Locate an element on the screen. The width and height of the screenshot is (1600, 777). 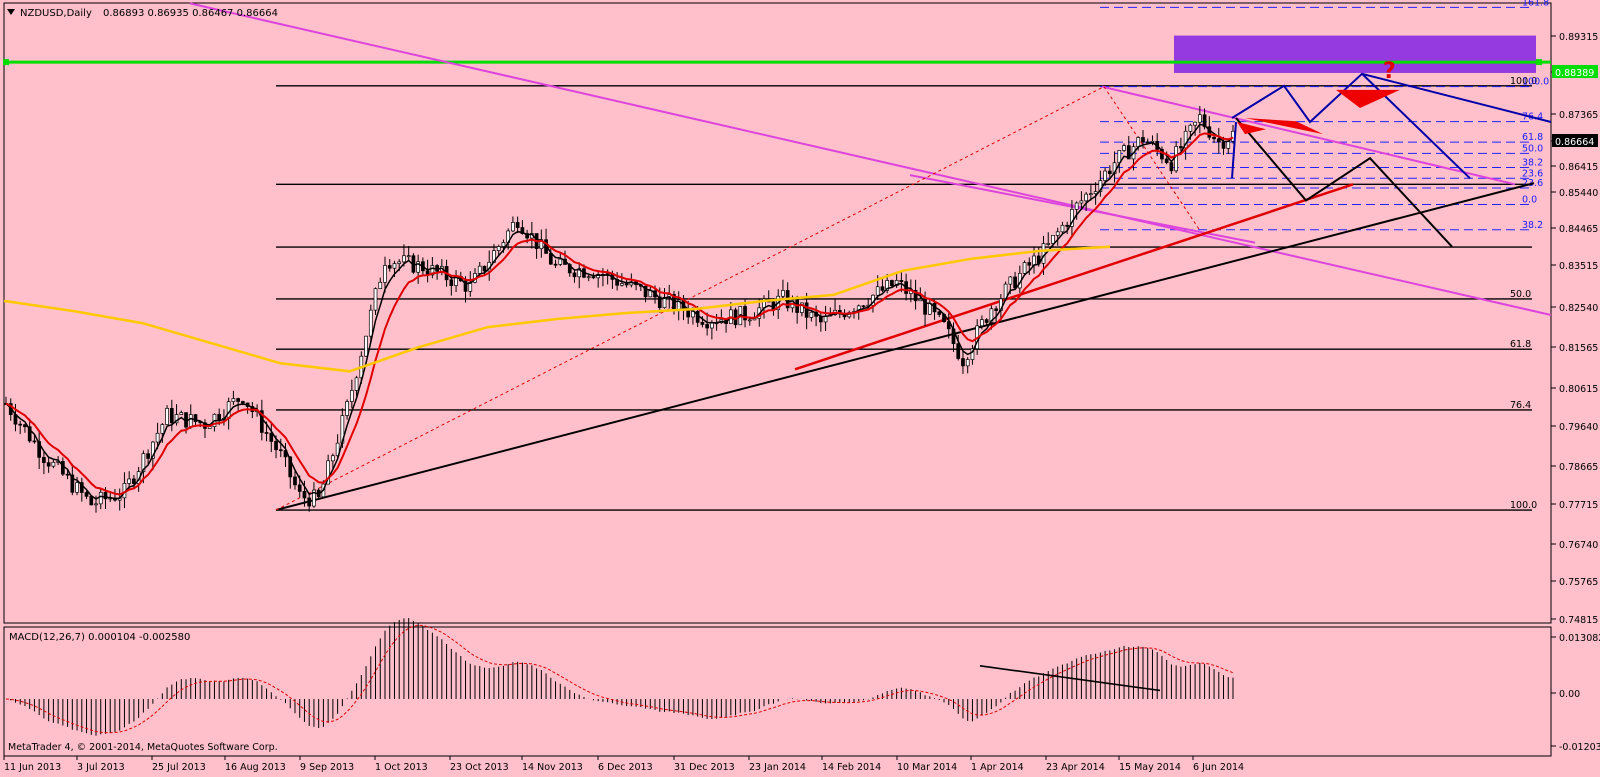
chart-symbol: NZDUSD,Daily is located at coordinates (56, 13).